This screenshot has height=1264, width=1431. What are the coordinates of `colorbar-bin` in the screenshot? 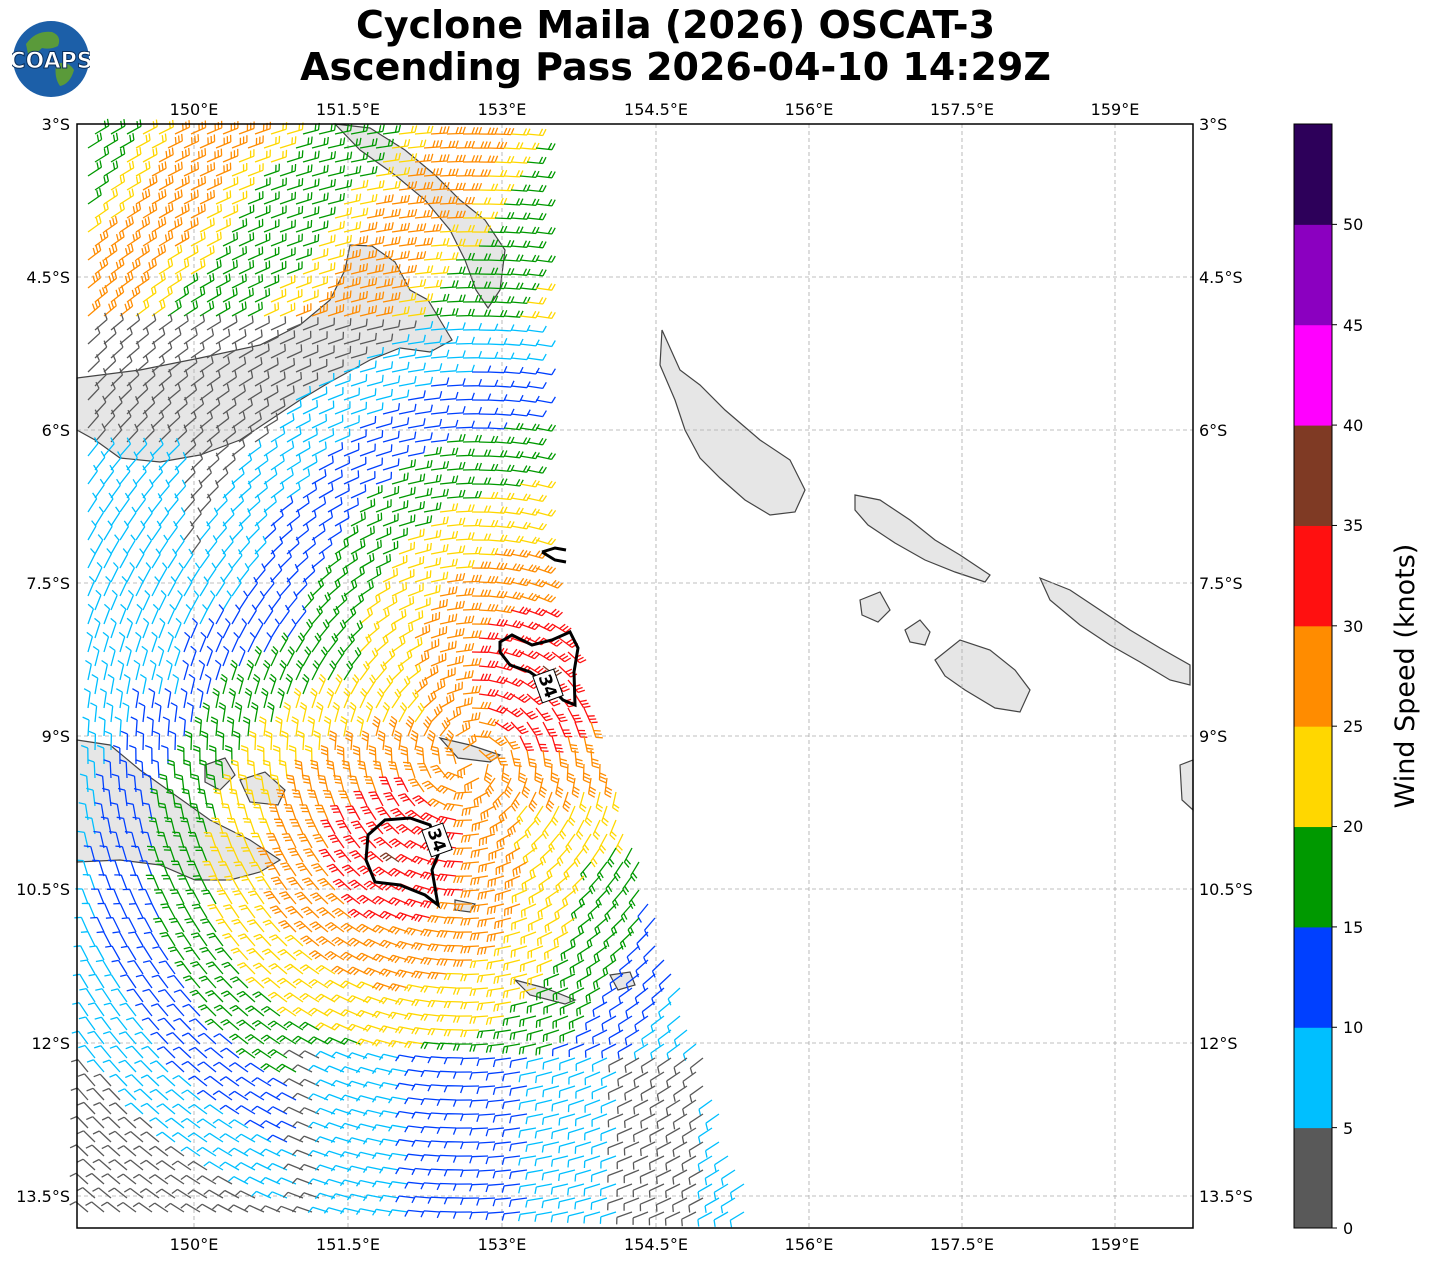 It's located at (1313, 576).